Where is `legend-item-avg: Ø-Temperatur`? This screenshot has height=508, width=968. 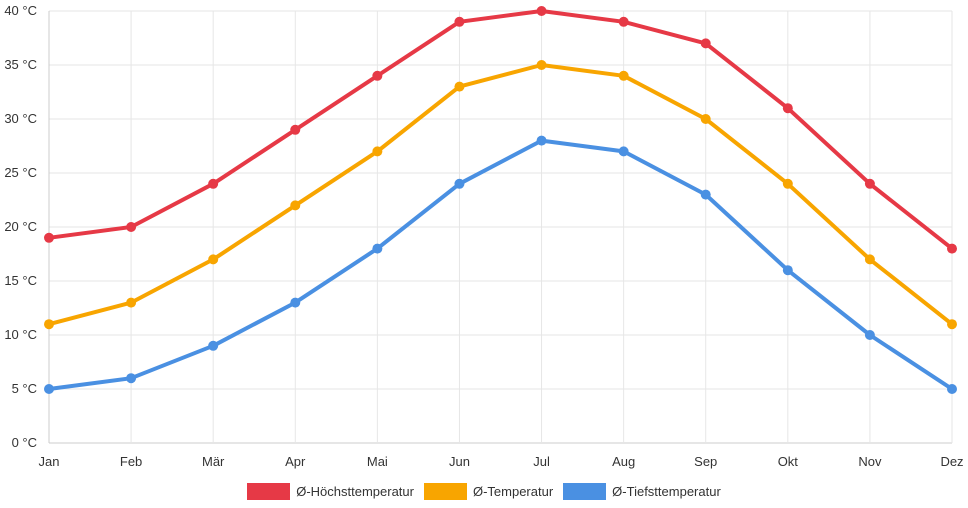
legend-item-avg: Ø-Temperatur is located at coordinates (488, 491).